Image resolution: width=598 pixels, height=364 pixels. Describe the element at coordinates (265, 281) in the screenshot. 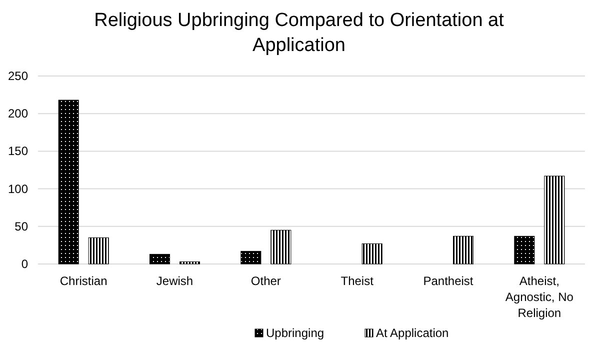

I see `x-tick-label: Other` at that location.